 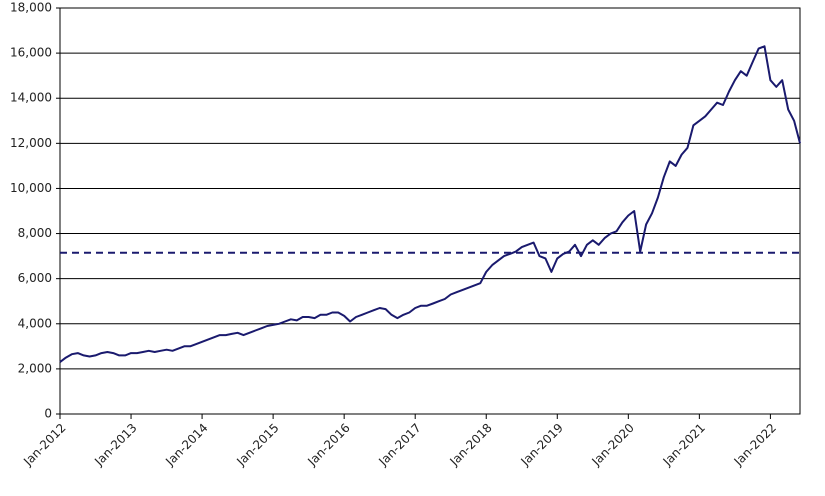 What do you see at coordinates (470, 445) in the screenshot?
I see `x-tick-label: Jan-2018` at bounding box center [470, 445].